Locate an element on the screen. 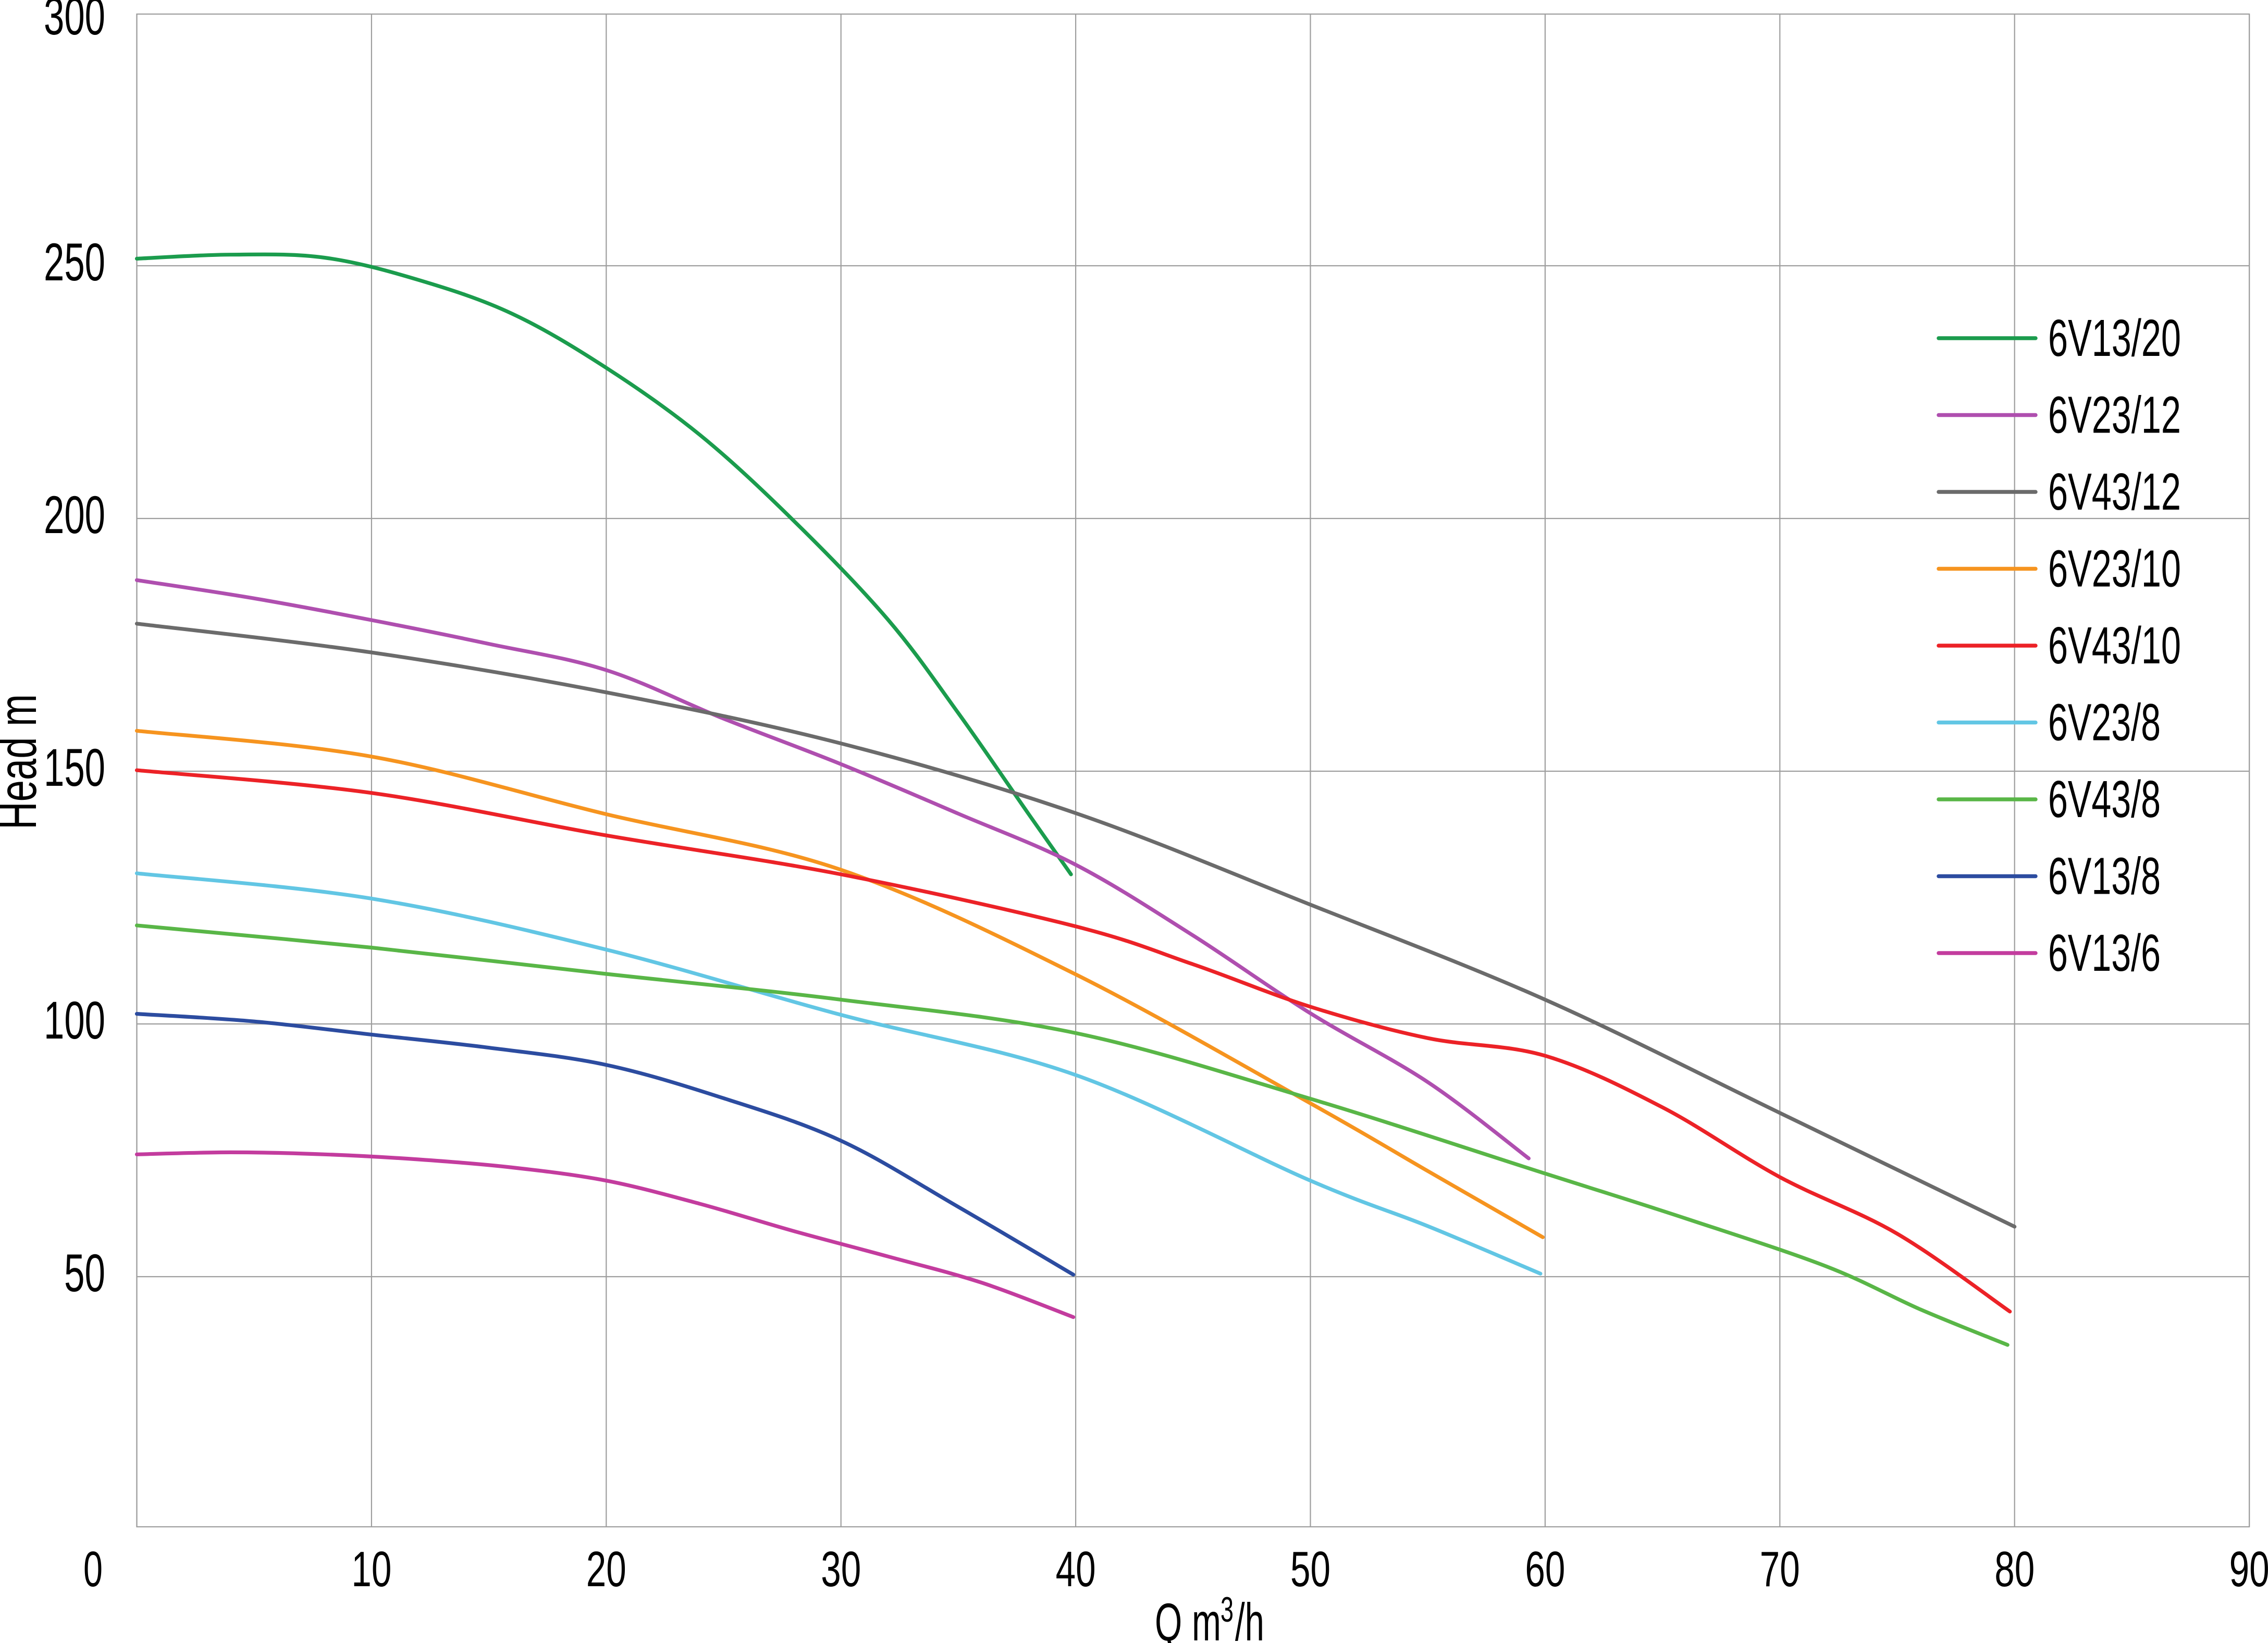  svg-text: 60 is located at coordinates (1545, 1569).